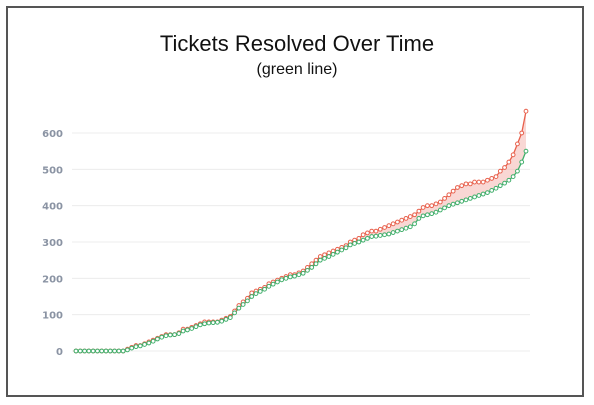 The height and width of the screenshot is (405, 594). Describe the element at coordinates (297, 69) in the screenshot. I see `chart-subtitle: (green line)` at that location.